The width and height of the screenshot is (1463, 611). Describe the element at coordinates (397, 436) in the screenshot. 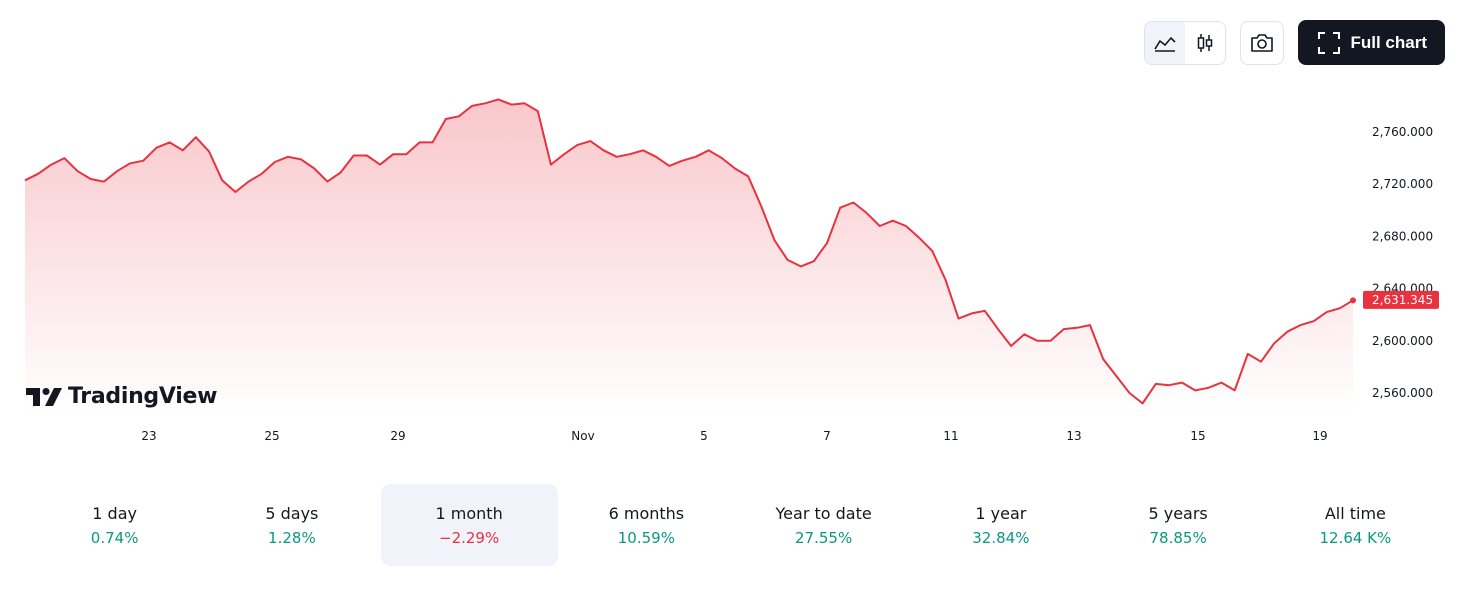

I see `x-tick-label: 29` at that location.